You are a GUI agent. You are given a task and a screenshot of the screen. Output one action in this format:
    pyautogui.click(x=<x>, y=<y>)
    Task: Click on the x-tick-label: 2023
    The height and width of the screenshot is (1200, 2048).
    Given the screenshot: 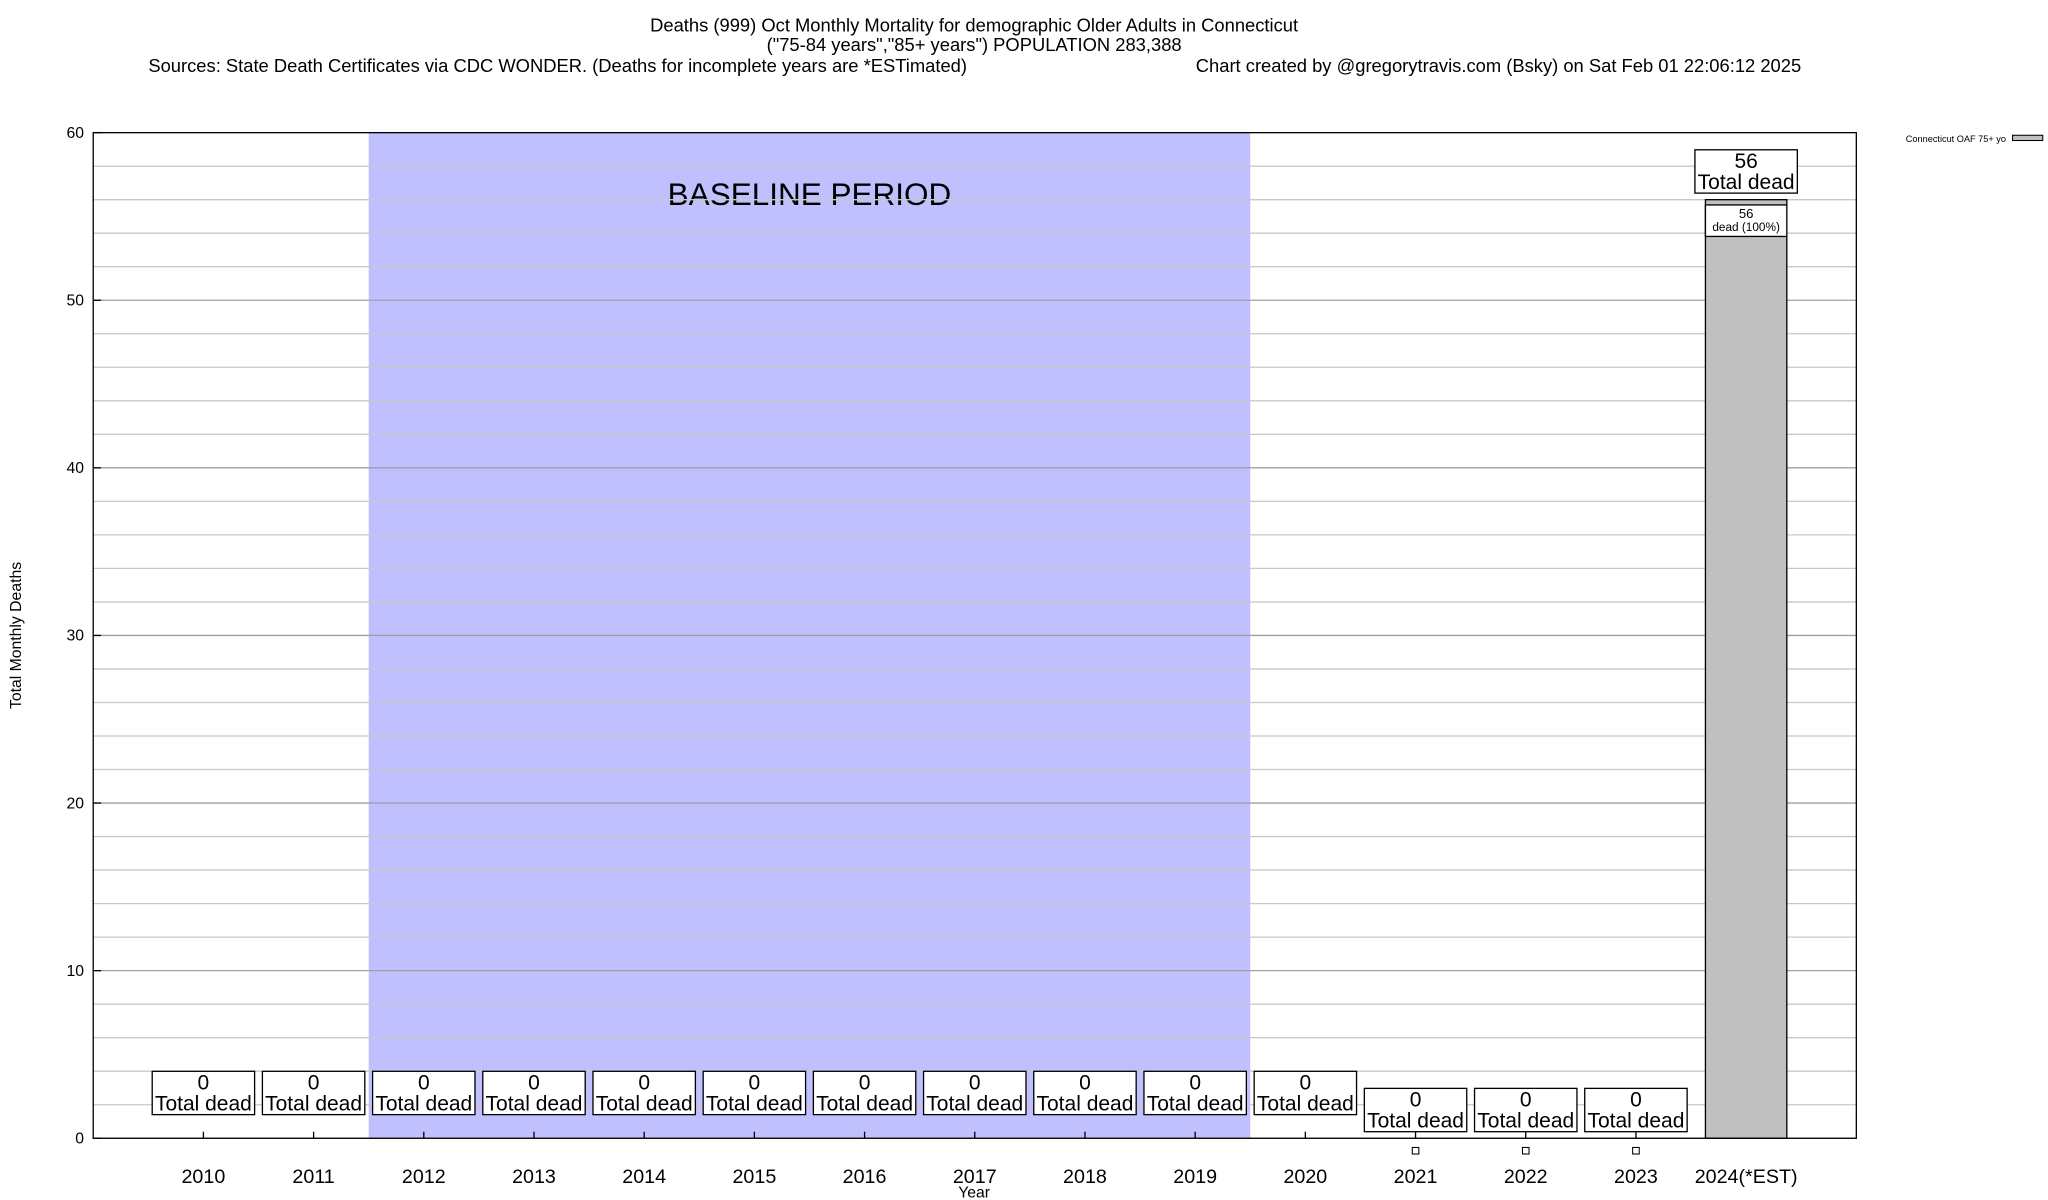 What is the action you would take?
    pyautogui.click(x=1636, y=1177)
    